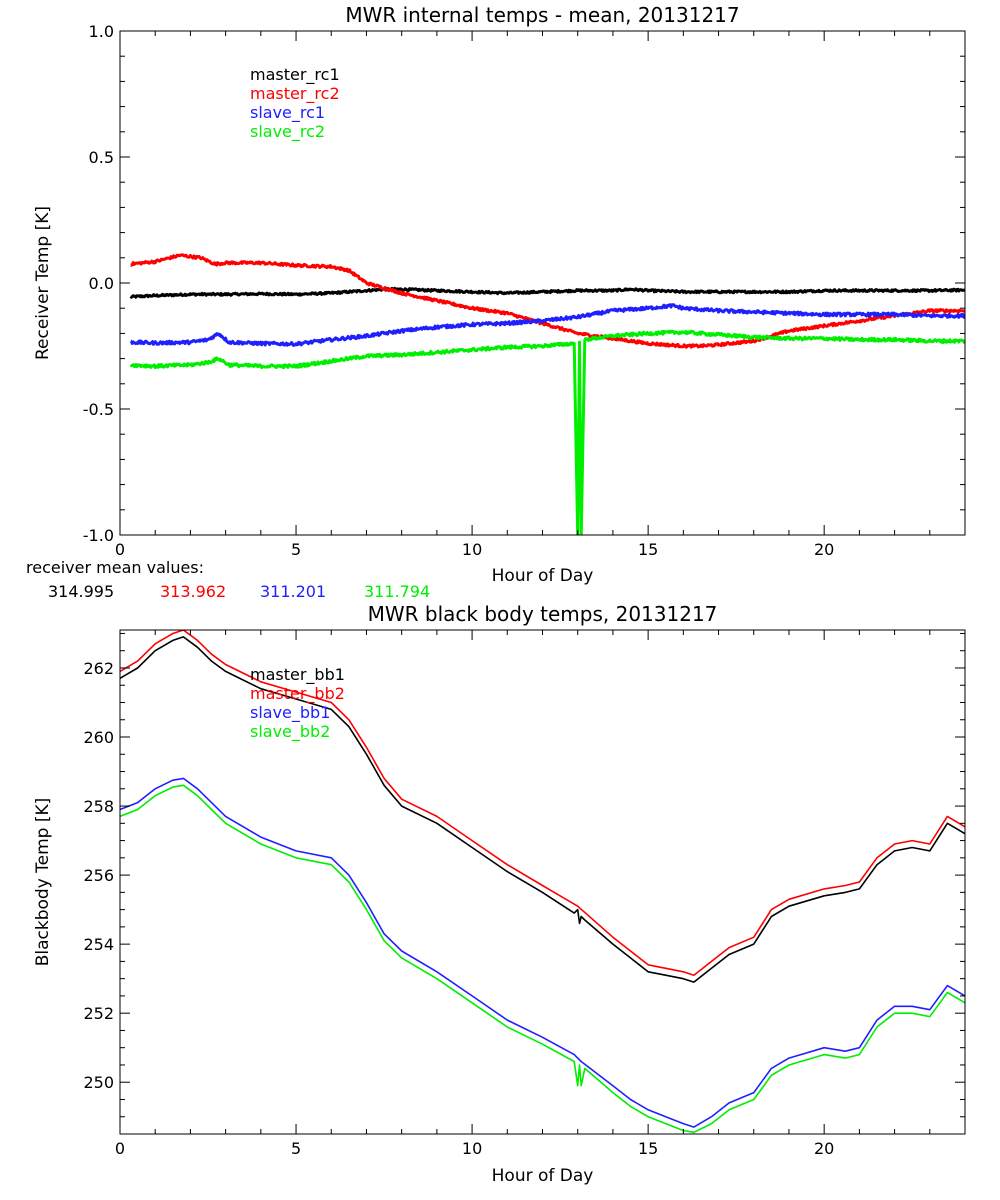 The height and width of the screenshot is (1200, 1000). I want to click on y-axis-label: Blackbody Temp [K], so click(43, 882).